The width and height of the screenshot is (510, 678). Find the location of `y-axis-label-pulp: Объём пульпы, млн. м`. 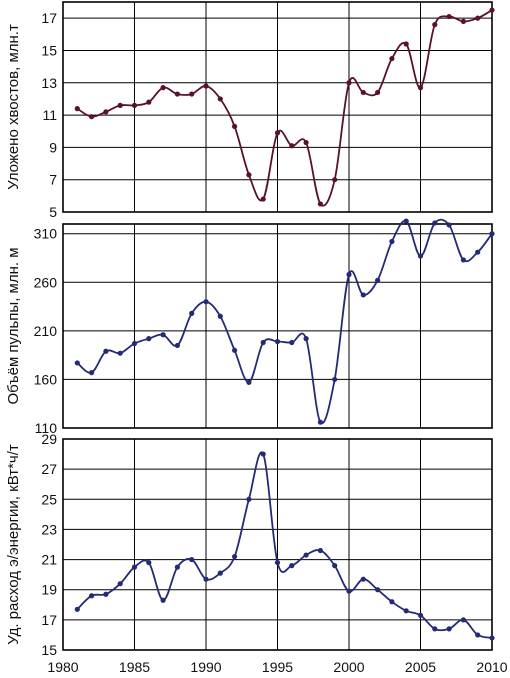

y-axis-label-pulp: Объём пульпы, млн. м is located at coordinates (13, 325).